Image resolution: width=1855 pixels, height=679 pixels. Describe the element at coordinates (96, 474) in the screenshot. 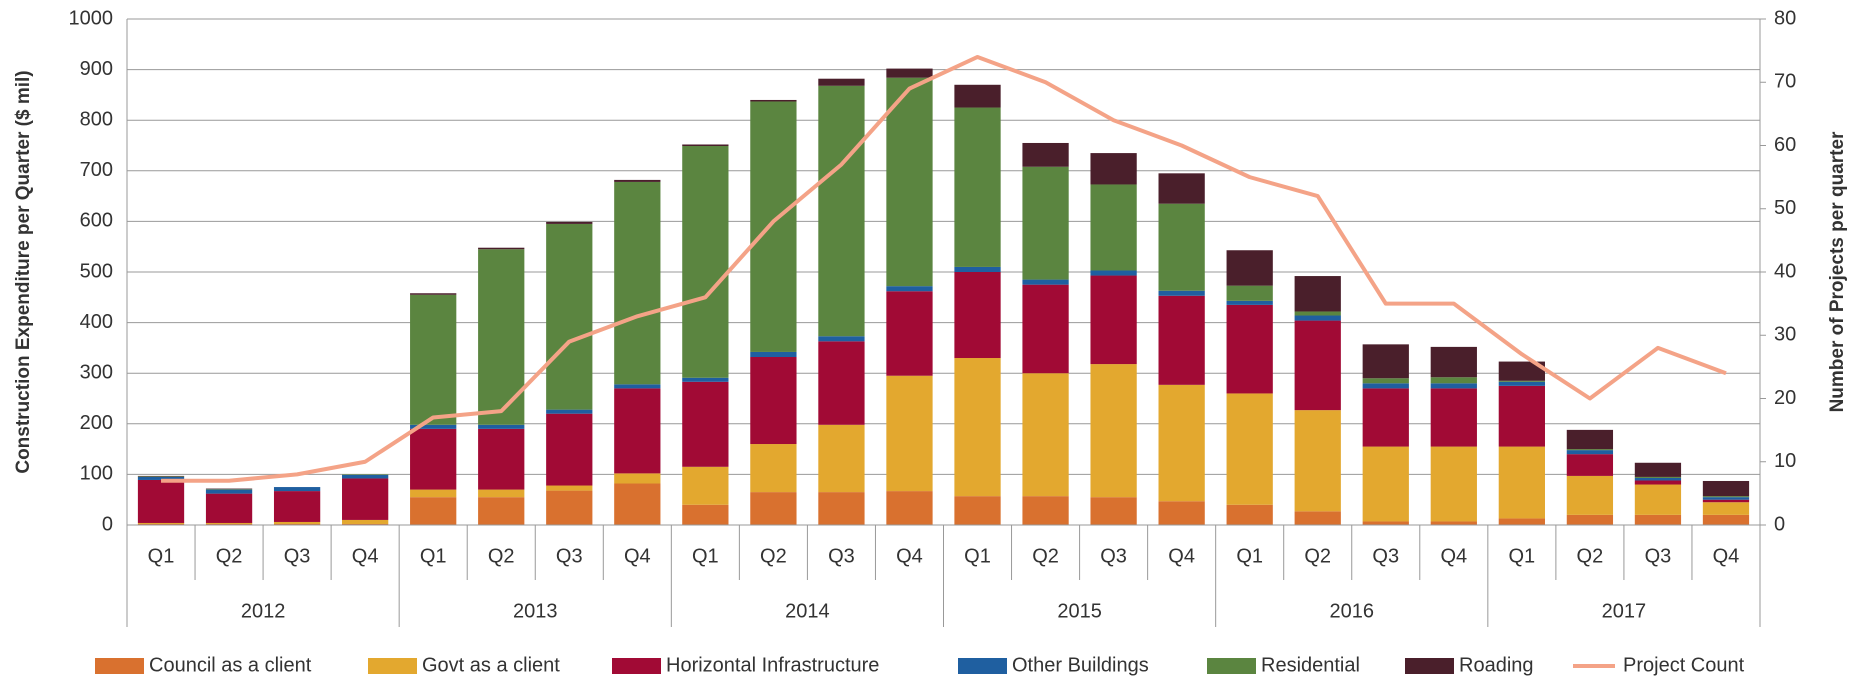

I see `y-tick-label: 100` at that location.